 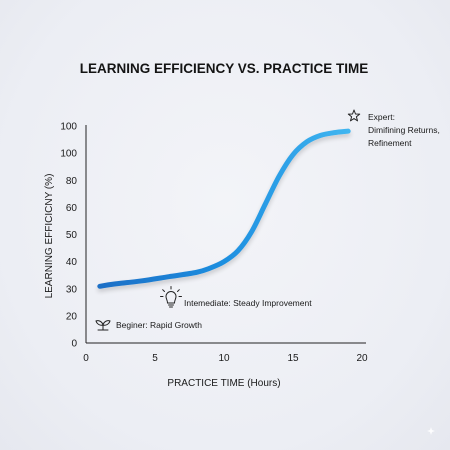 I want to click on x-tick-label: 10, so click(x=224, y=358).